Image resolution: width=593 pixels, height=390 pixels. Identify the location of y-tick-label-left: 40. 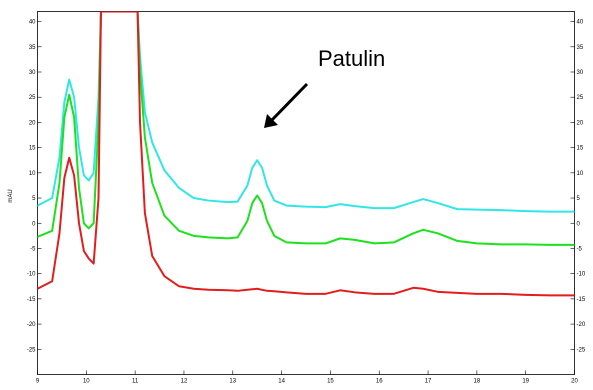
(32, 23).